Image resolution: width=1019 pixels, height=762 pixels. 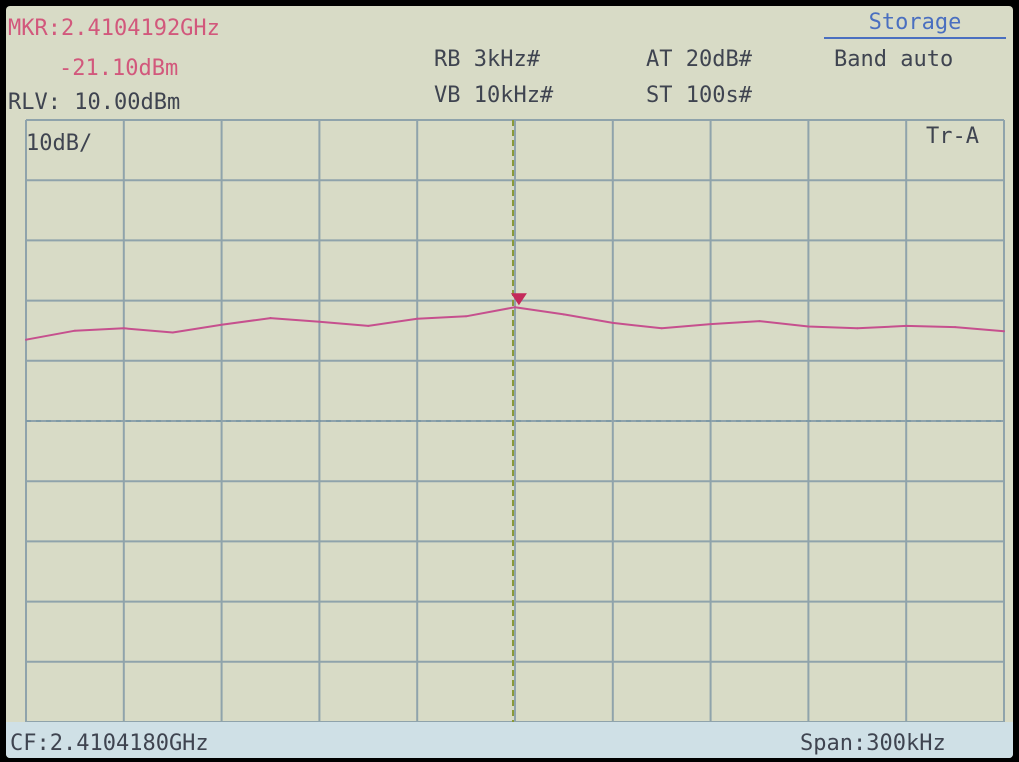 I want to click on resolution-bandwidth: RB 3kHz#, so click(x=487, y=59).